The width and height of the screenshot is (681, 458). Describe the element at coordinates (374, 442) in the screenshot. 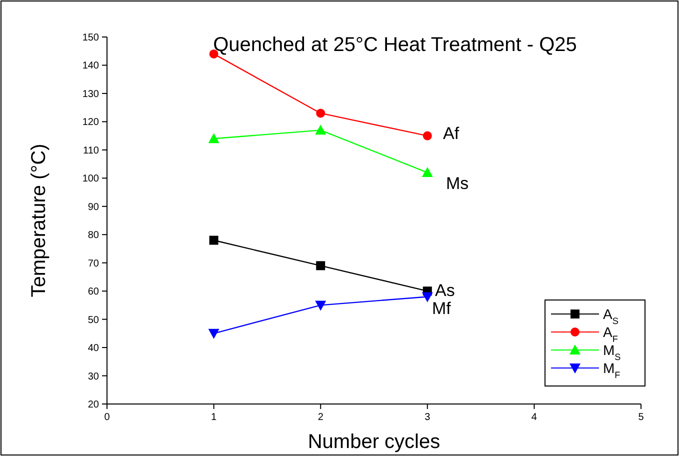

I see `x-axis-title: Number cycles` at that location.